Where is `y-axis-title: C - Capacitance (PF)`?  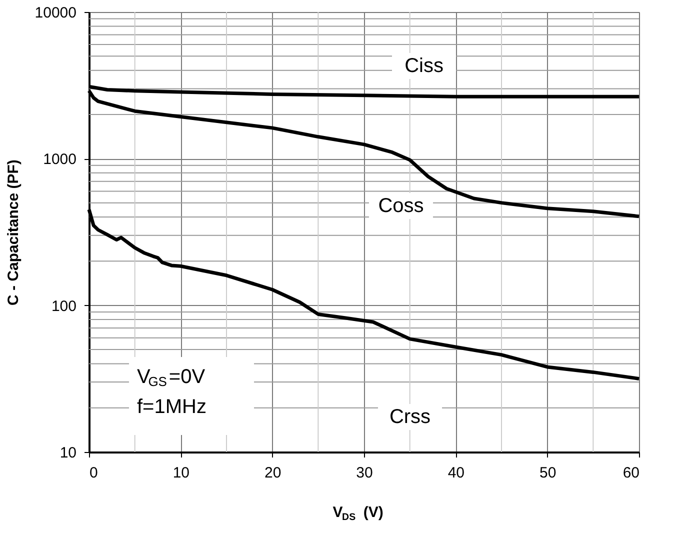 y-axis-title: C - Capacitance (PF) is located at coordinates (13, 233).